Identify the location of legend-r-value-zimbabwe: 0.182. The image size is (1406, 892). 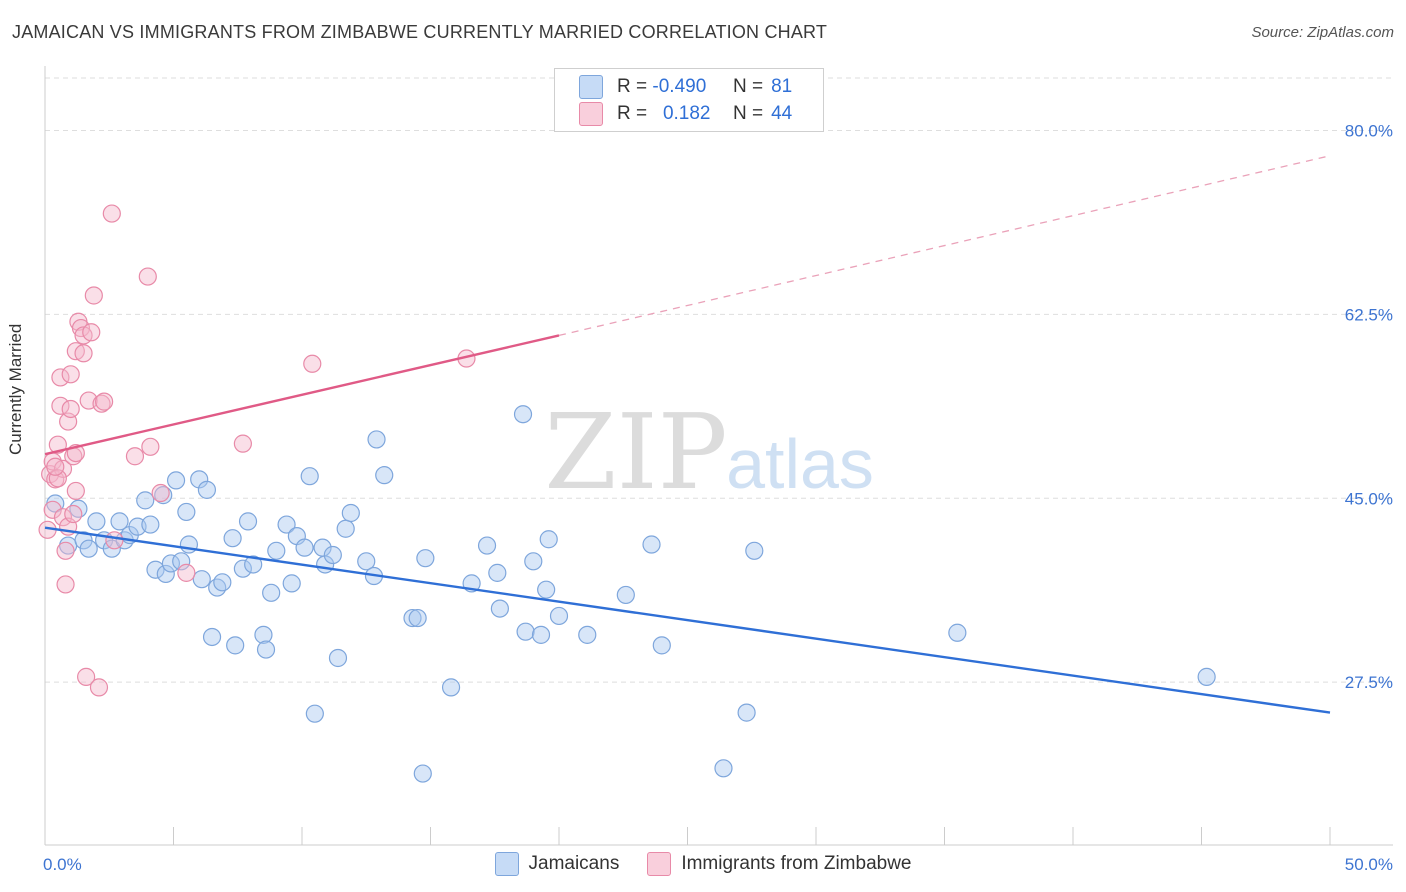
(686, 113).